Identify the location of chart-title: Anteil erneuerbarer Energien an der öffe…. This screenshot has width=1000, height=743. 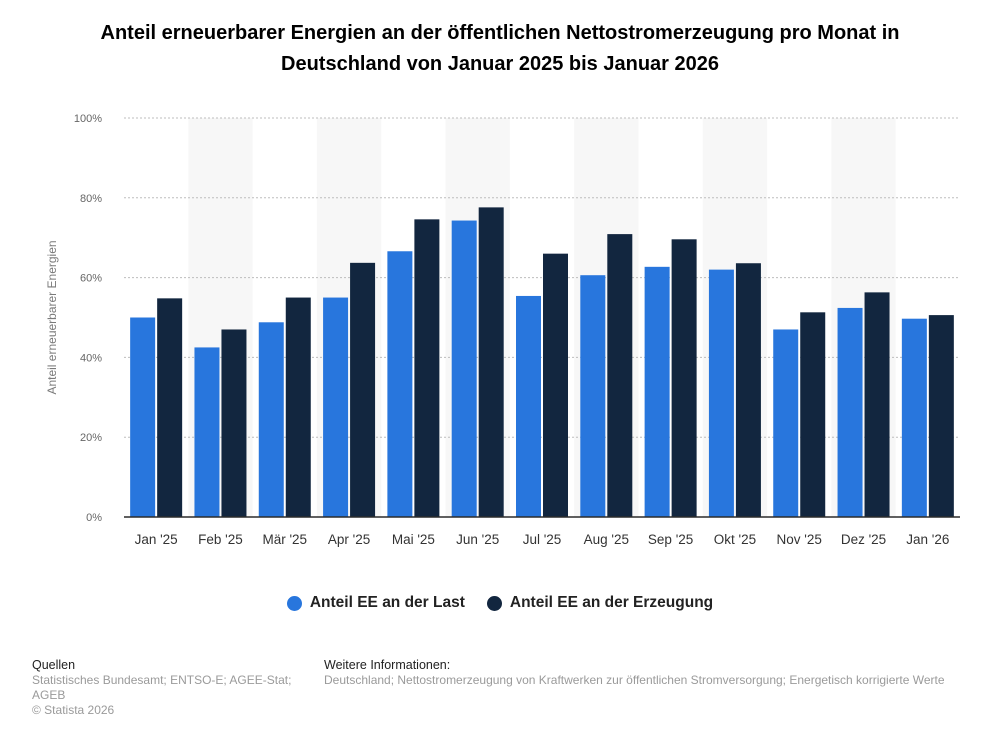
(500, 48).